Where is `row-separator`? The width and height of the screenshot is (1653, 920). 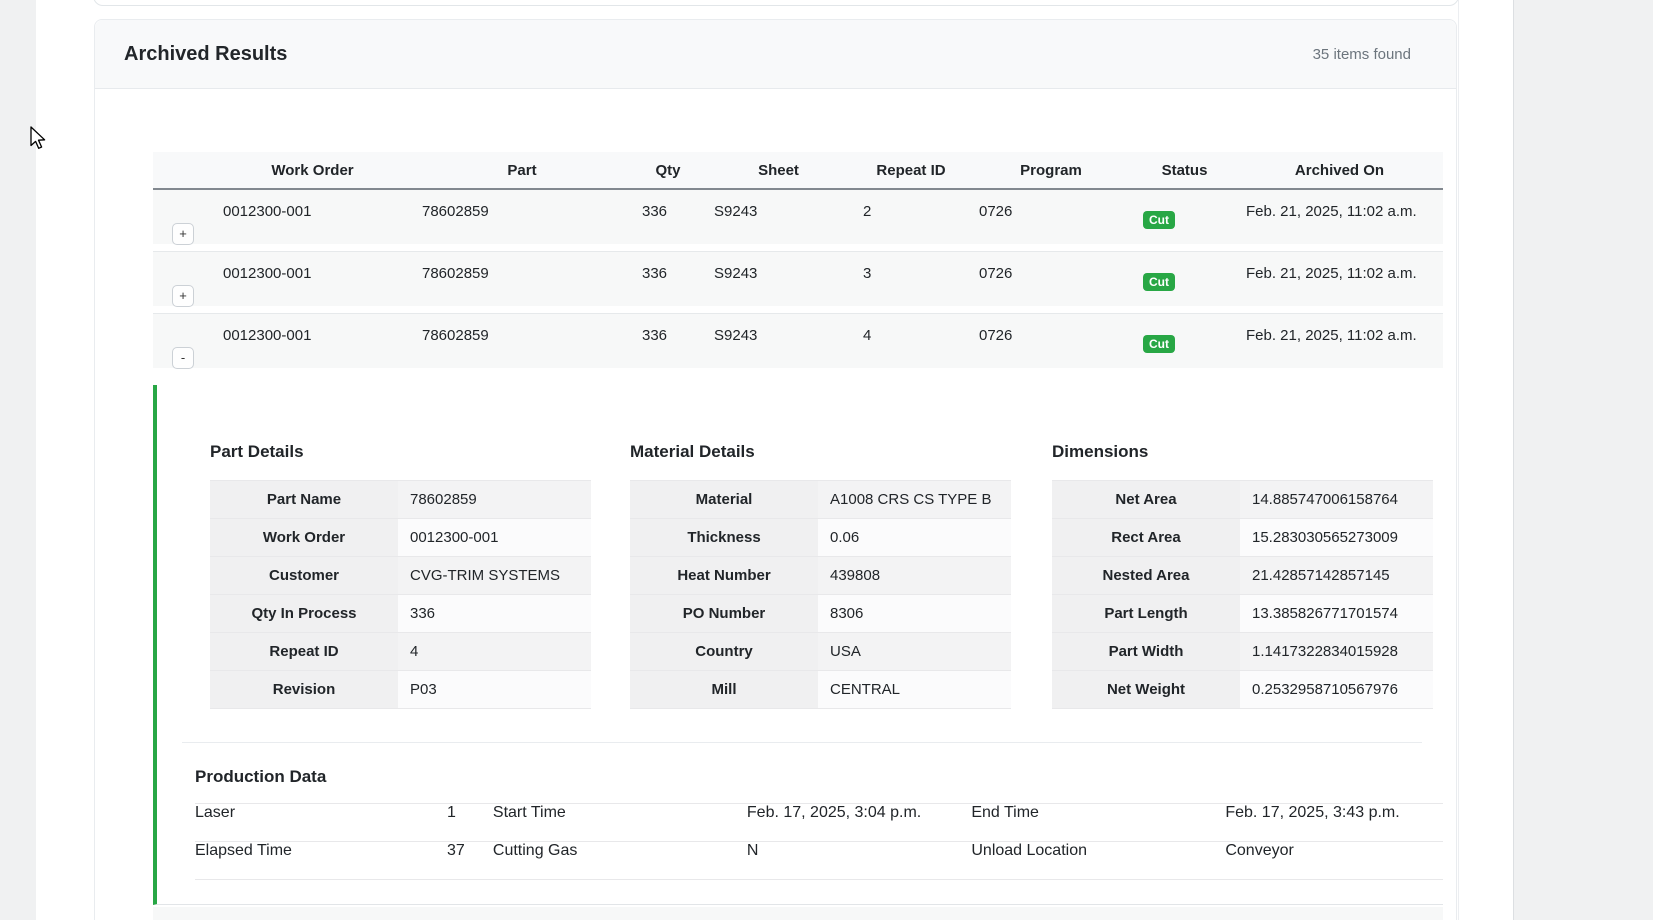
row-separator is located at coordinates (798, 248).